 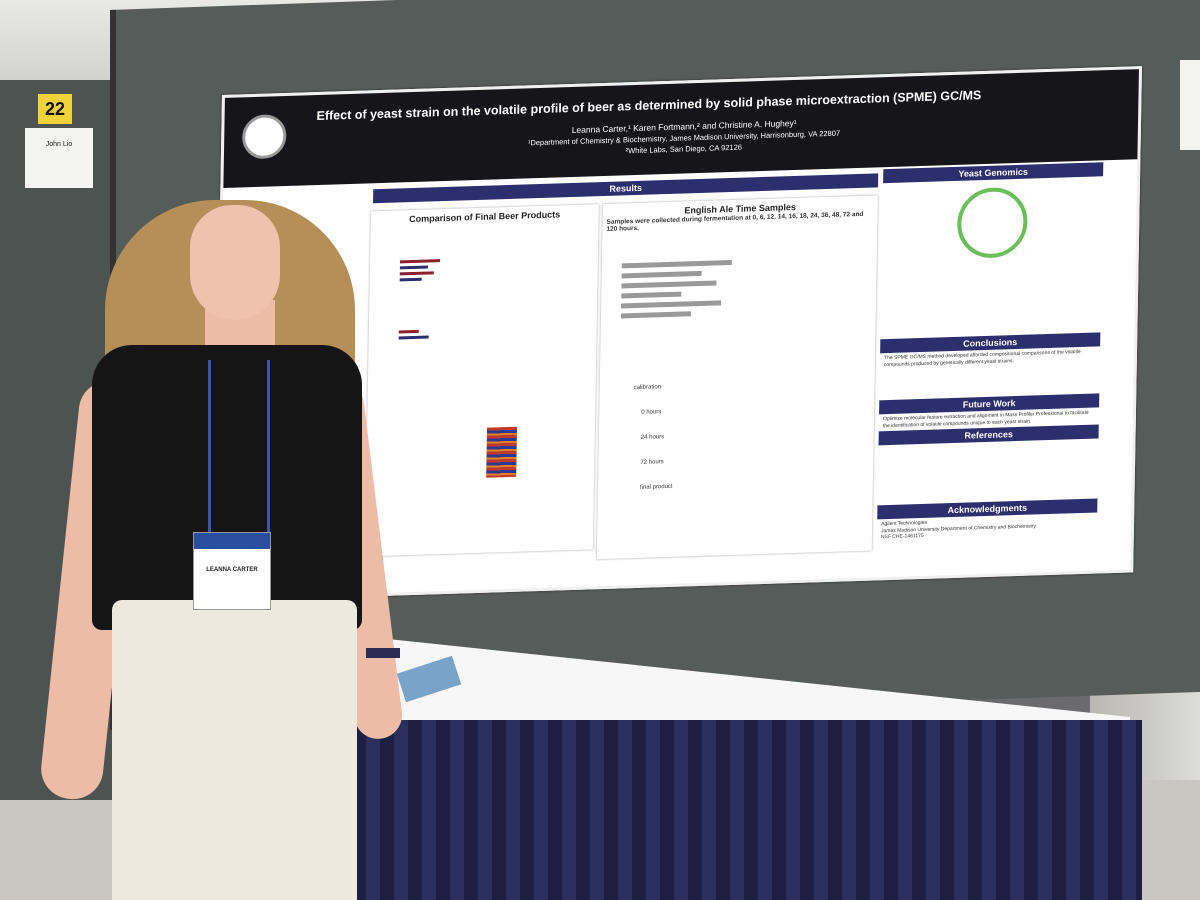 I want to click on wristwatch, so click(x=383, y=653).